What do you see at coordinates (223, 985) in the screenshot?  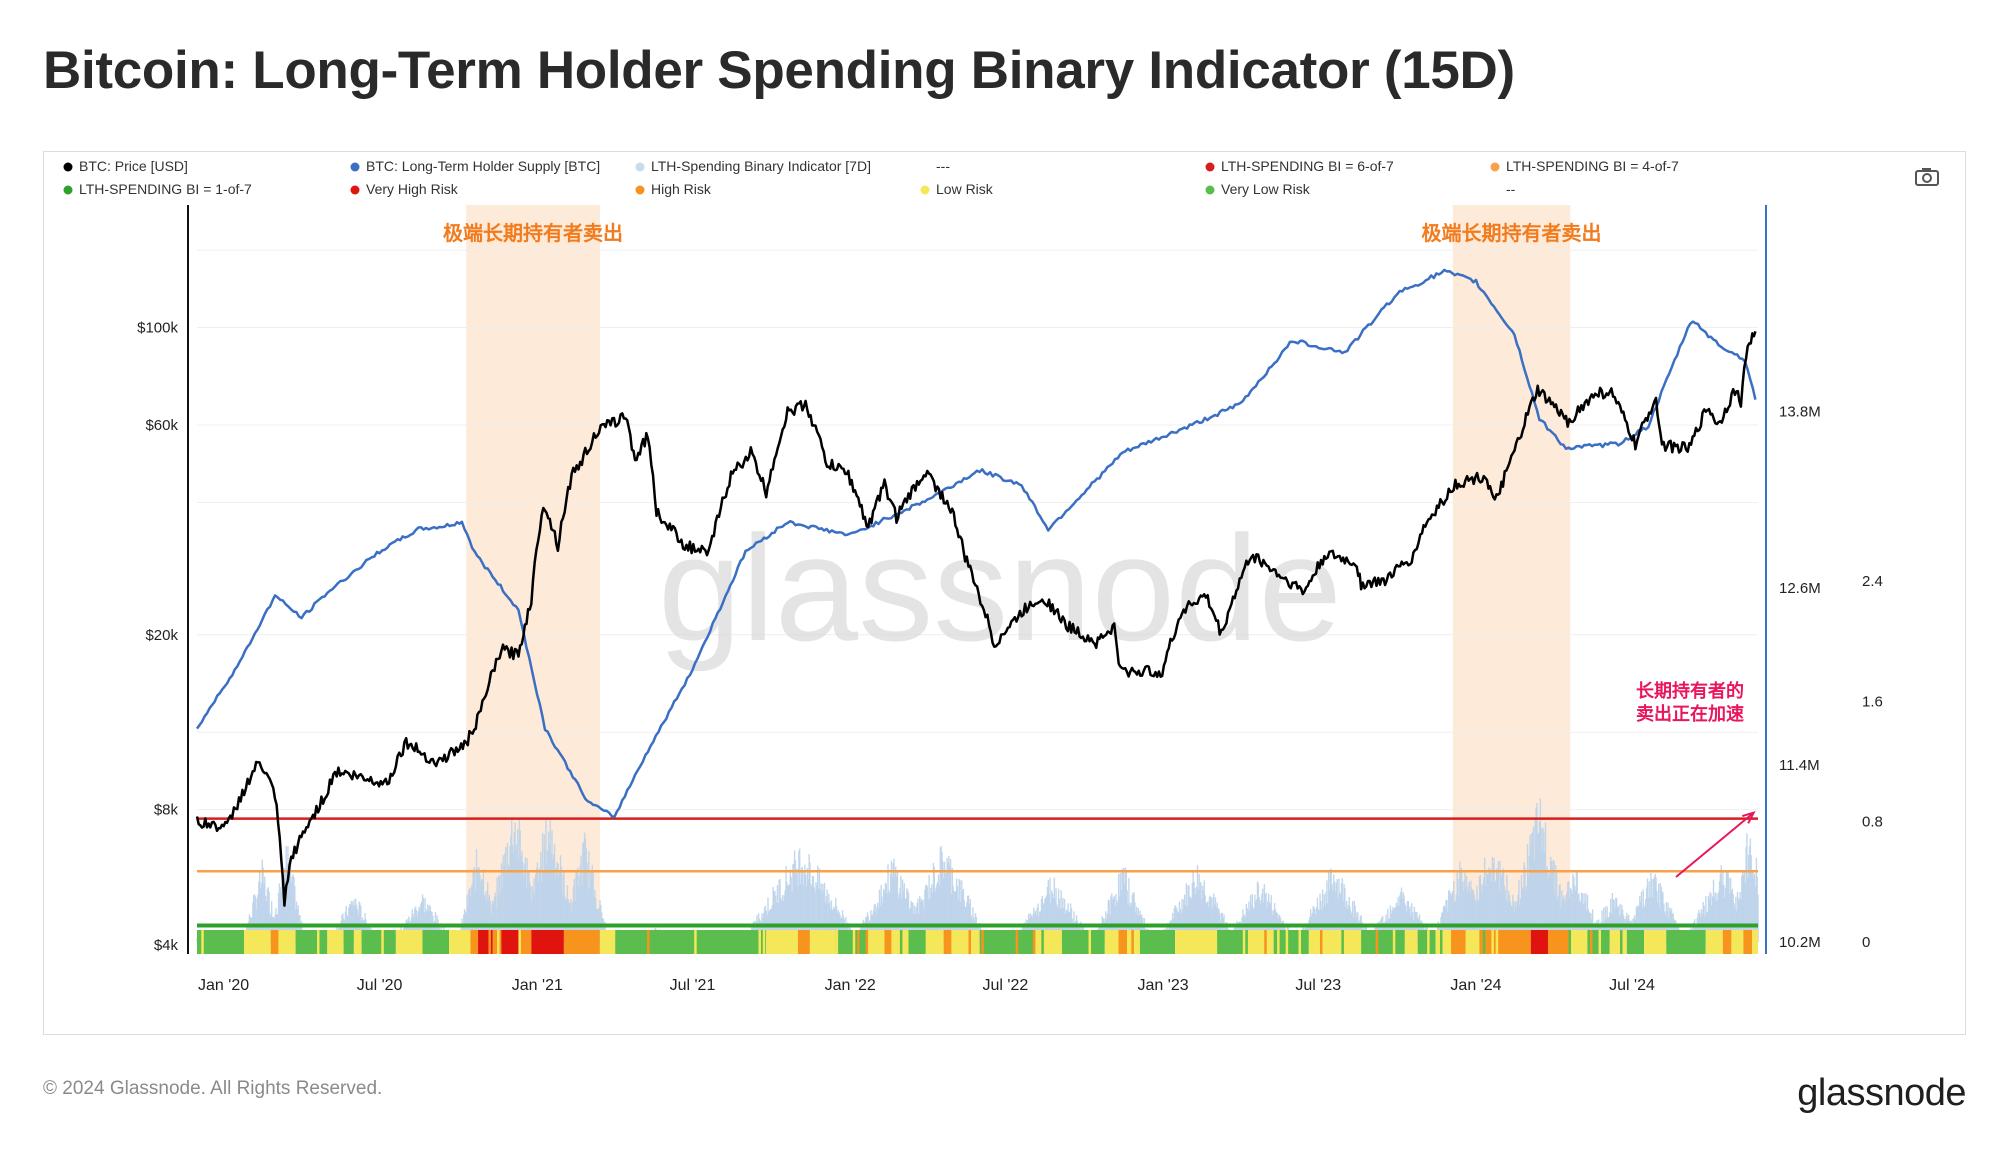 I see `x-tick-label: Jan '20` at bounding box center [223, 985].